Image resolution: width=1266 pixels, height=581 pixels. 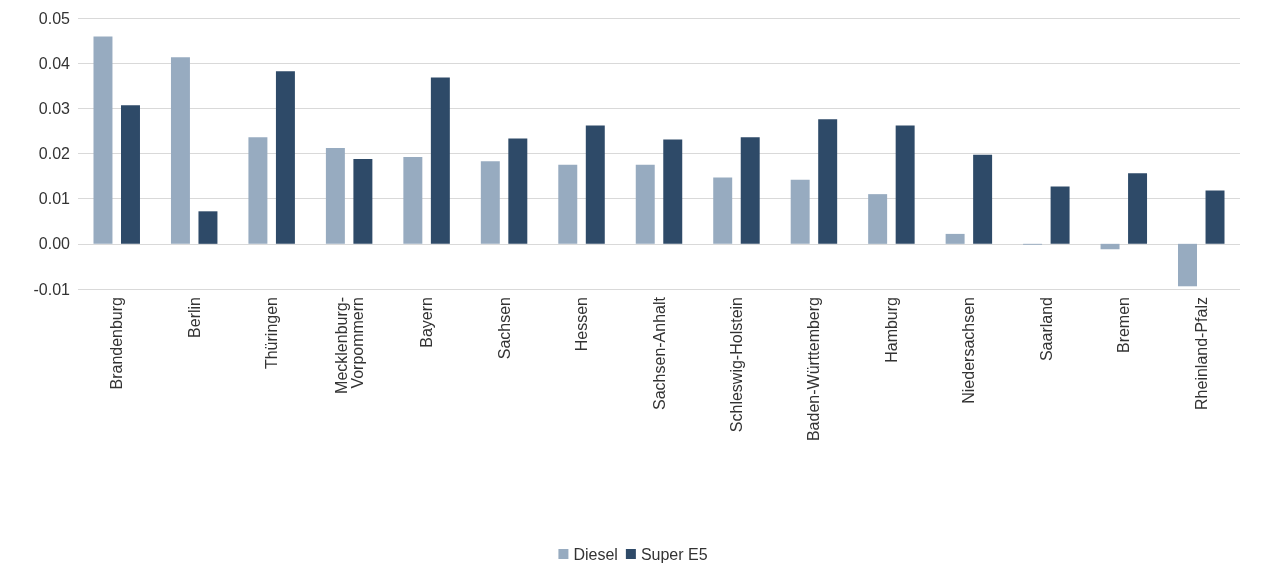 What do you see at coordinates (969, 350) in the screenshot?
I see `x-tick-label: Niedersachsen` at bounding box center [969, 350].